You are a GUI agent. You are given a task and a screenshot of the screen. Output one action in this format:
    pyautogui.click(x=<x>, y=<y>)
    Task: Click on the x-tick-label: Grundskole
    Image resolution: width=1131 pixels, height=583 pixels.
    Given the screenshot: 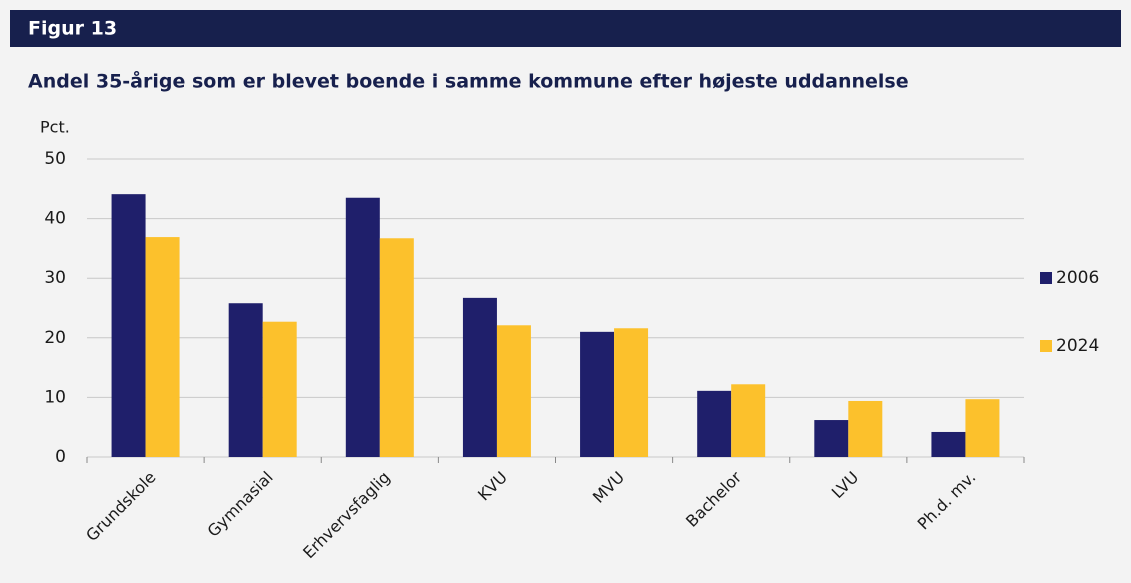 What is the action you would take?
    pyautogui.click(x=120, y=506)
    